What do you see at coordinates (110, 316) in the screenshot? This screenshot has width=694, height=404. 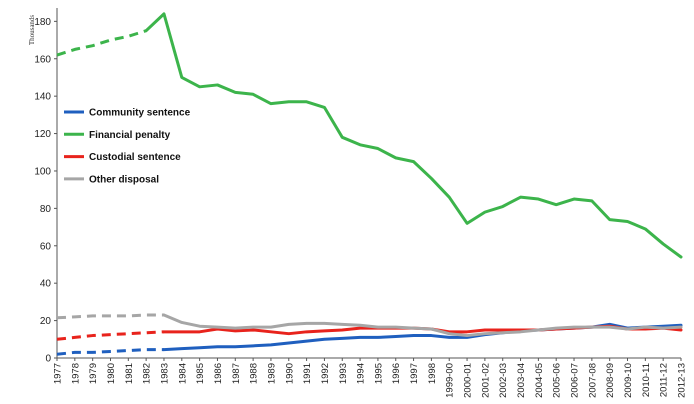 I see `series-line-other-disposal-estimated` at bounding box center [110, 316].